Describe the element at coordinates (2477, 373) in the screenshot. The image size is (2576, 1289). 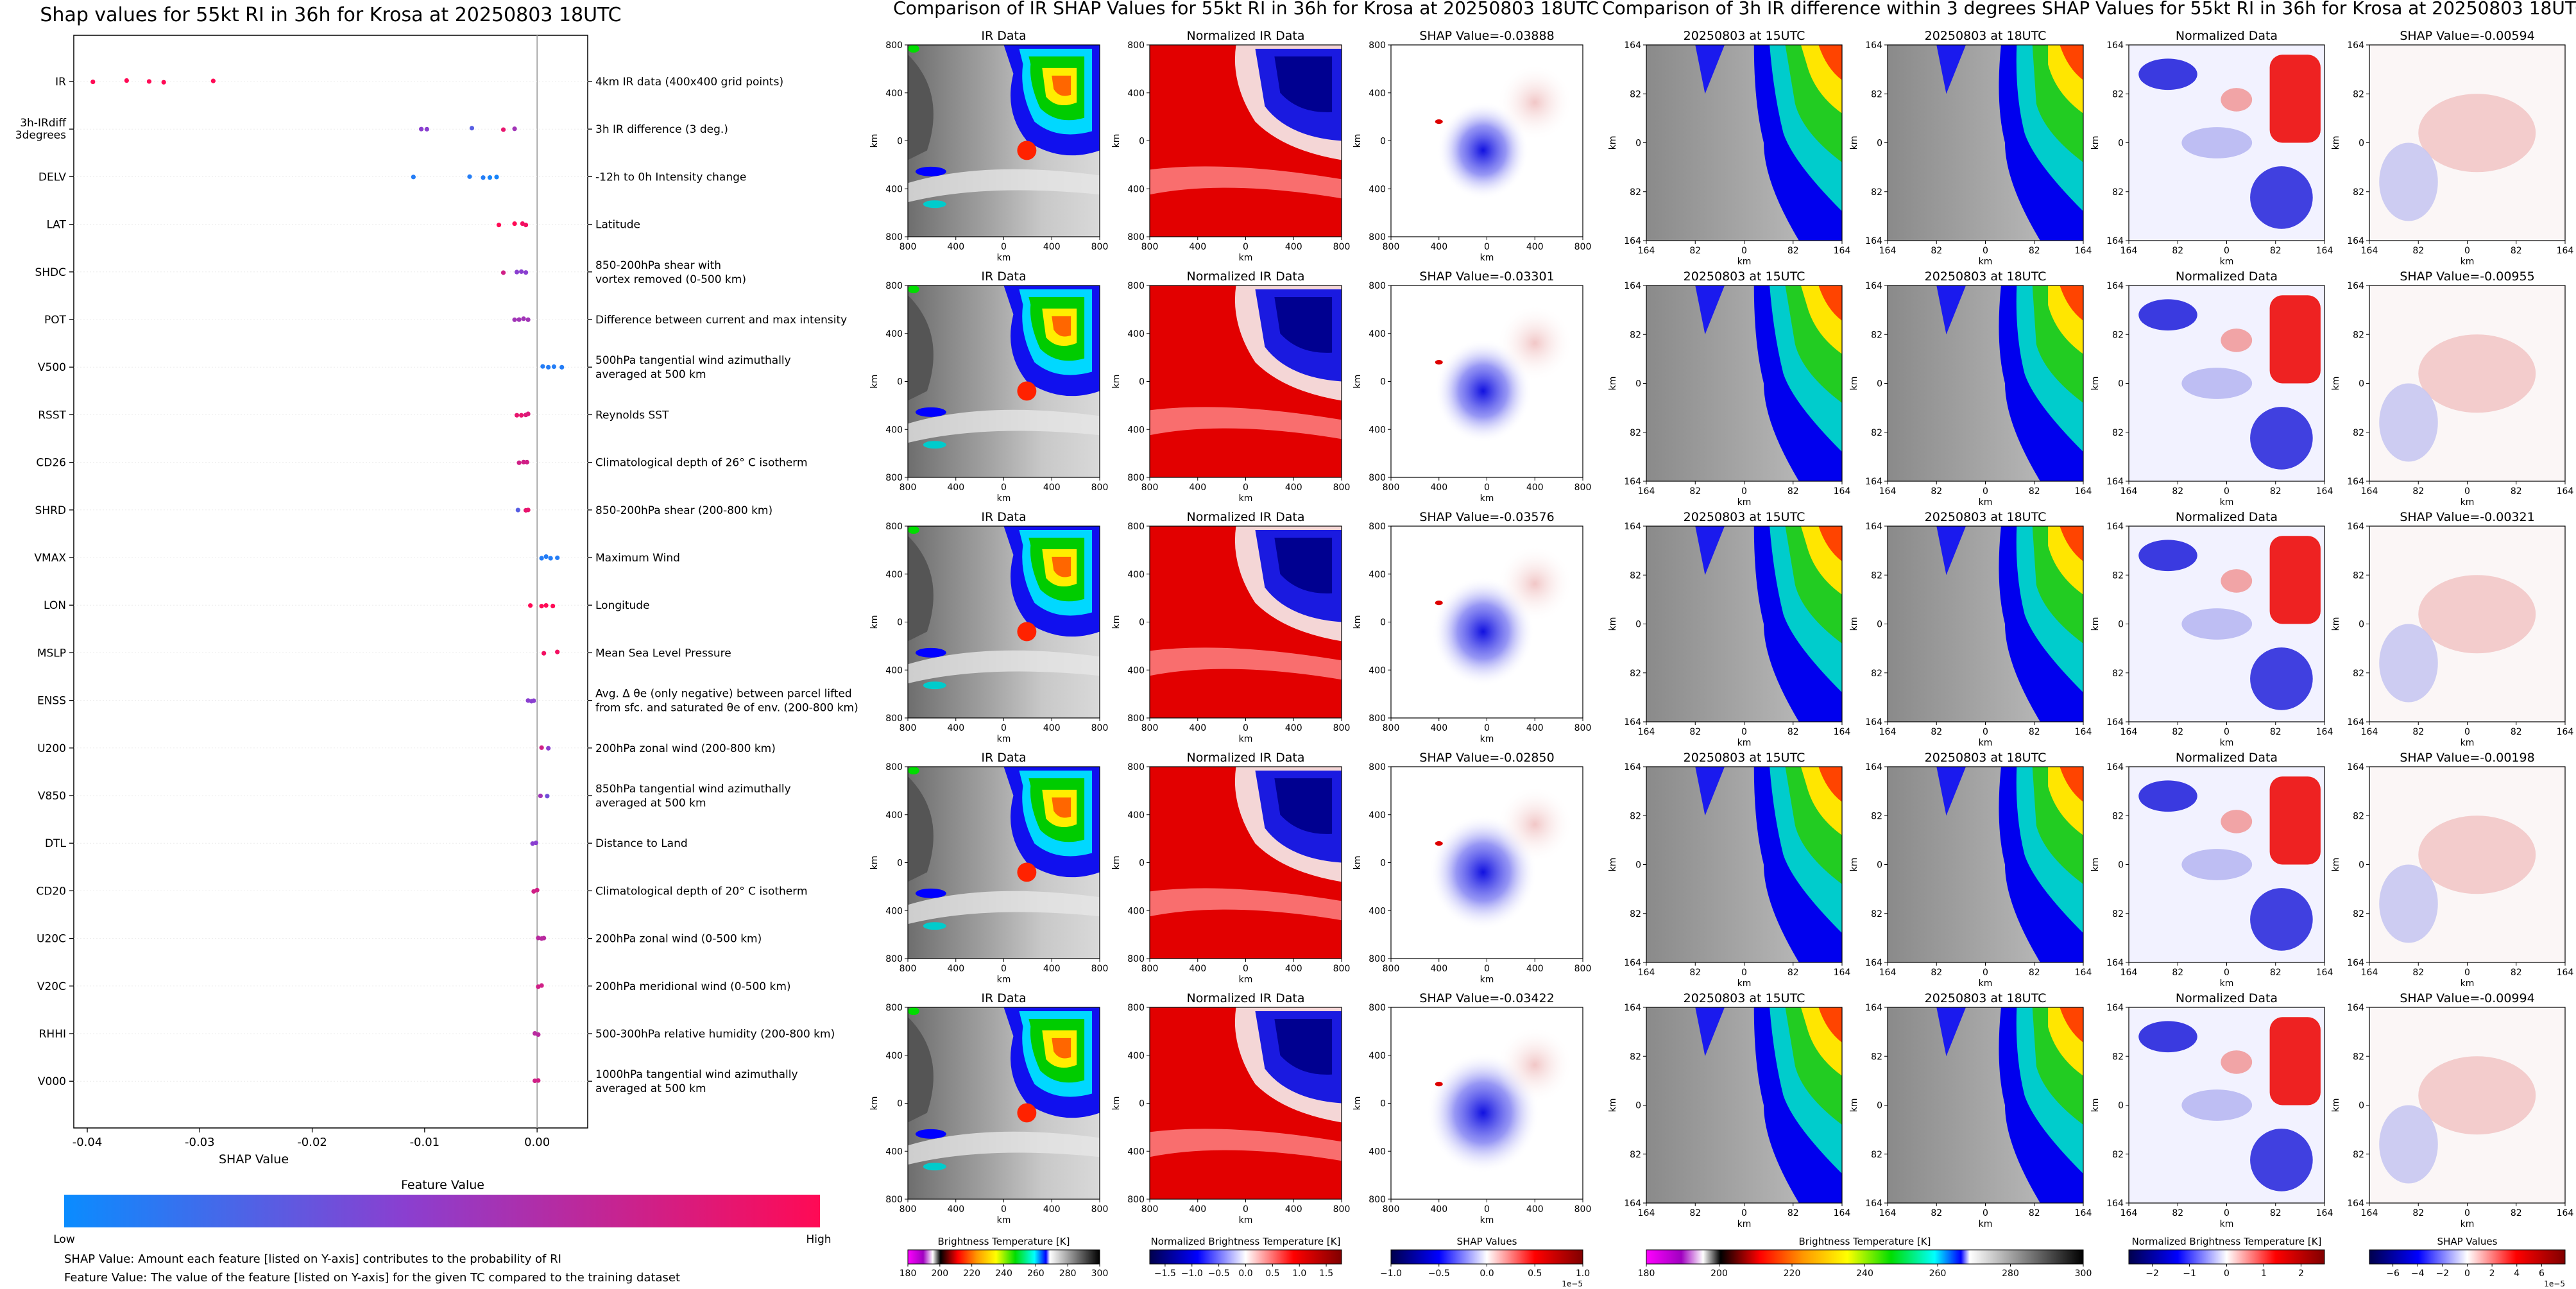
I see `shap-positive-region` at that location.